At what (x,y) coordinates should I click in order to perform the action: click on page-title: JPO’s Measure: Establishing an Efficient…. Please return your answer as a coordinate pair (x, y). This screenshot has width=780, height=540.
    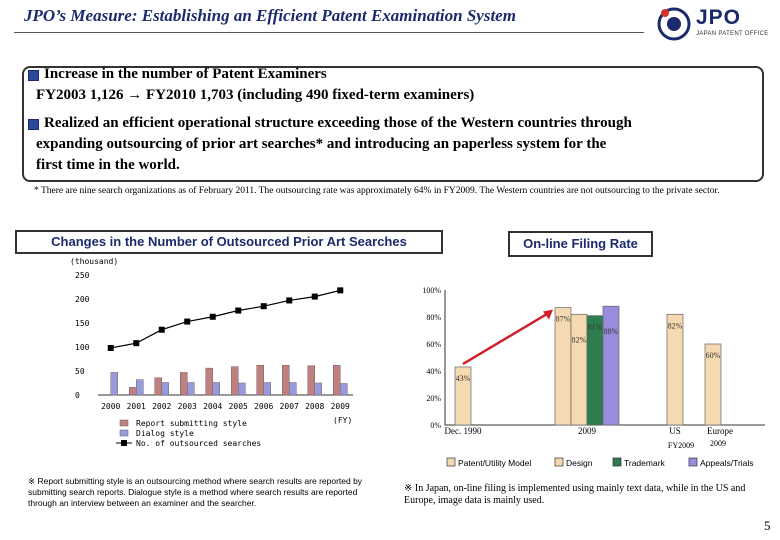
    Looking at the image, I should click on (270, 15).